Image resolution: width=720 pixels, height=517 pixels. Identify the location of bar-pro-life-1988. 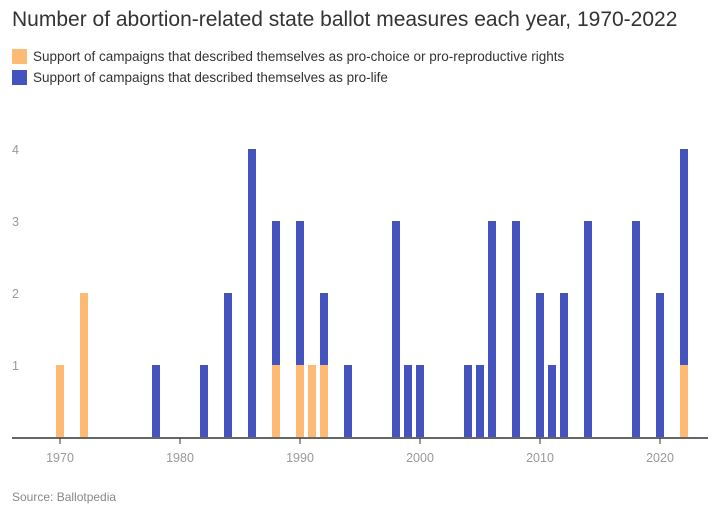
(276, 293).